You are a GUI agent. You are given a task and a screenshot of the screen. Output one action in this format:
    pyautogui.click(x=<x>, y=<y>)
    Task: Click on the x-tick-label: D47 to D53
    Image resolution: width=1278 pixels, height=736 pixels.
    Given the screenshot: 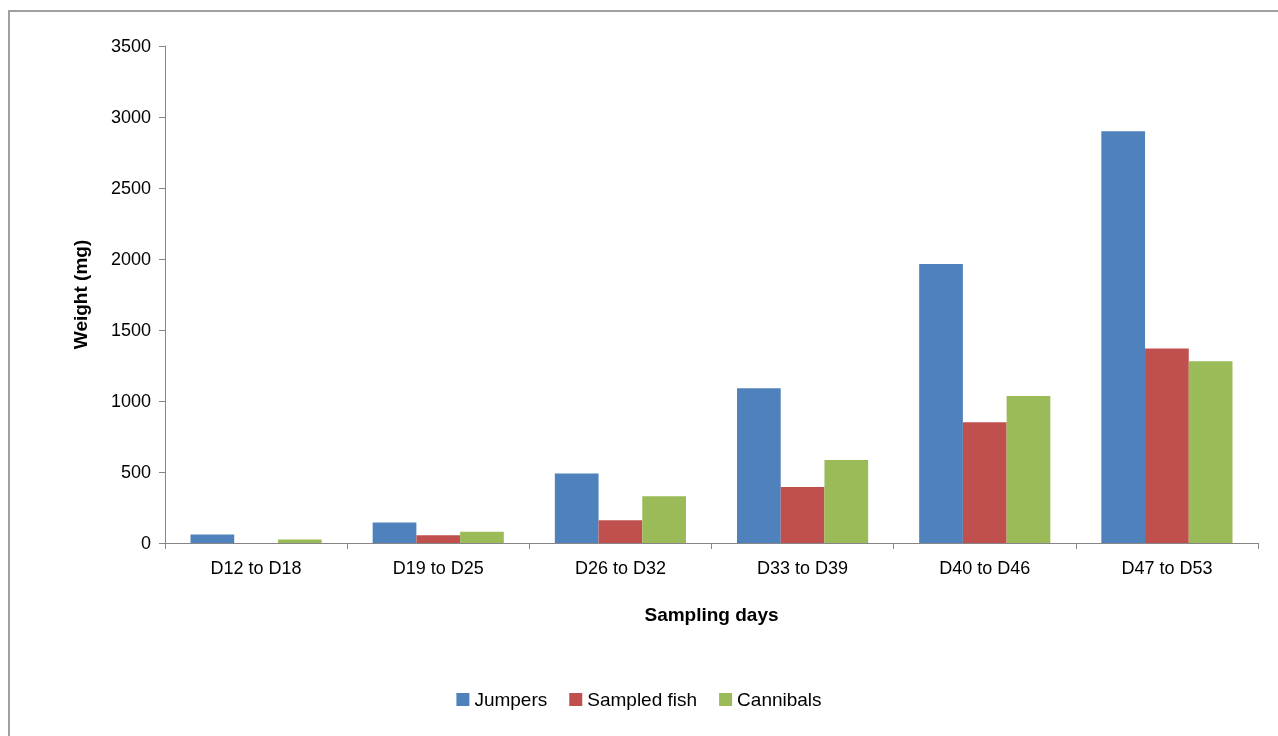 What is the action you would take?
    pyautogui.click(x=1167, y=568)
    